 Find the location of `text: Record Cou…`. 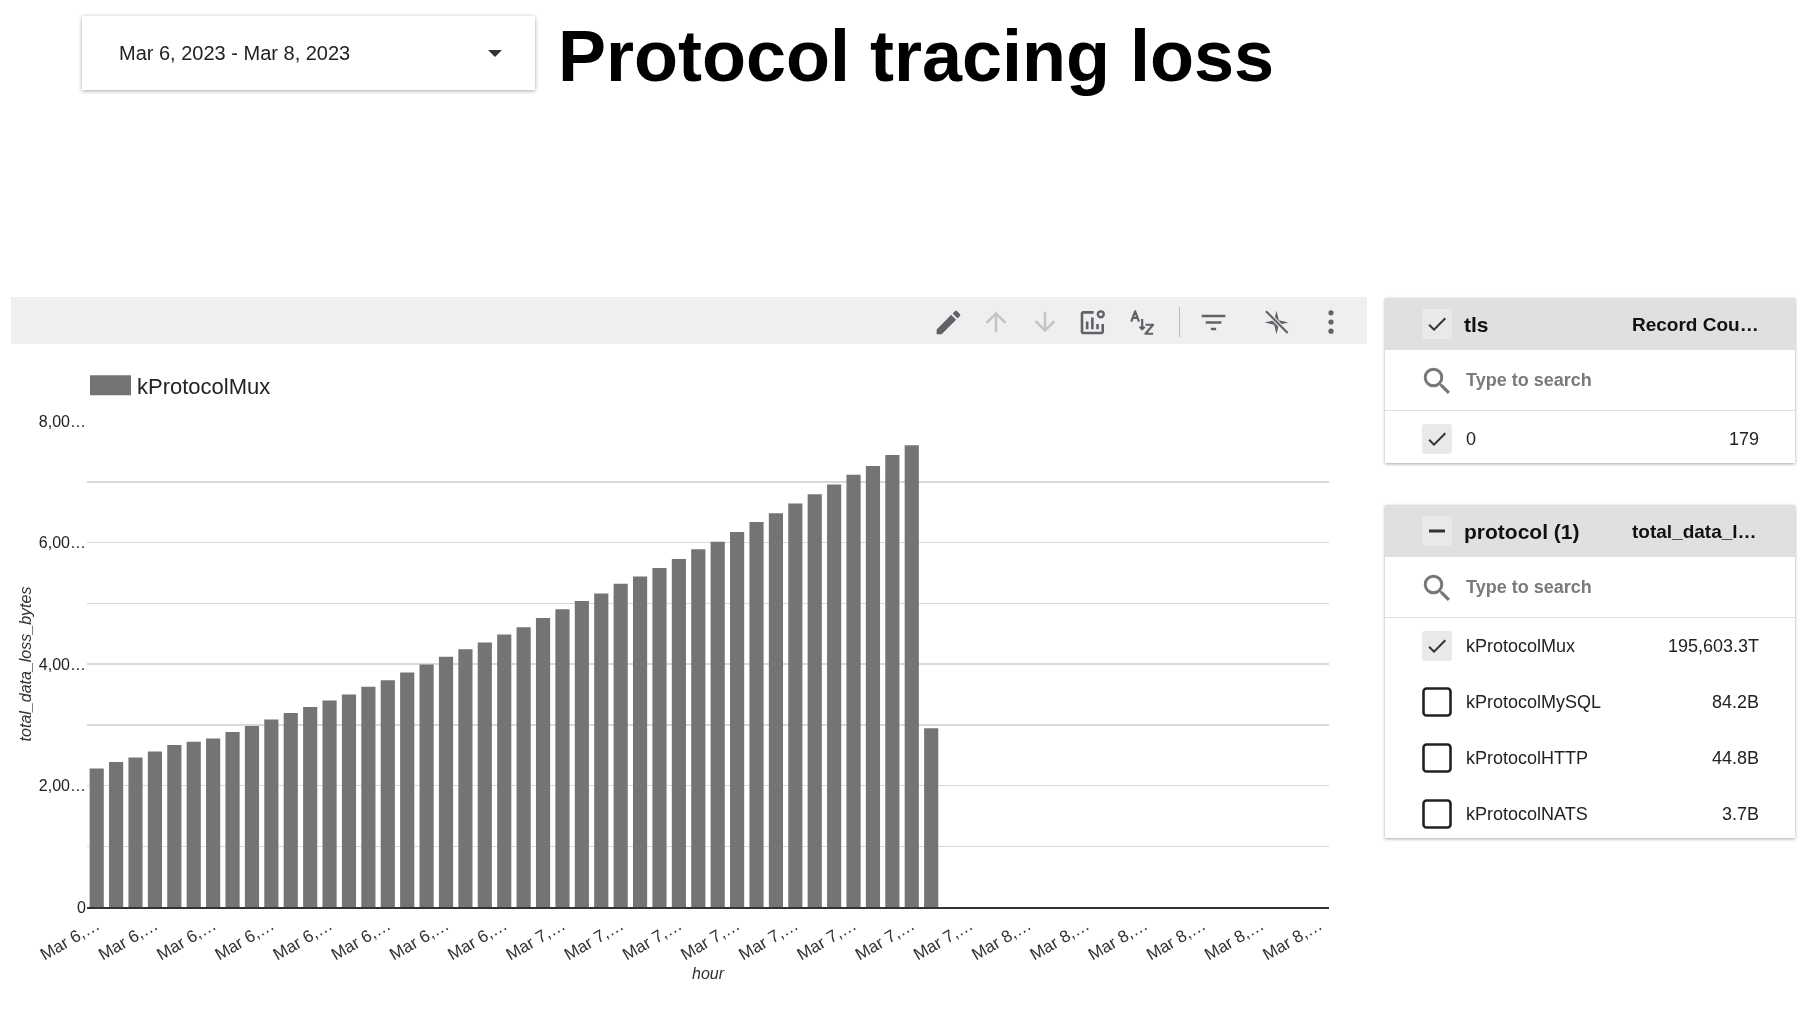

text: Record Cou… is located at coordinates (1695, 324).